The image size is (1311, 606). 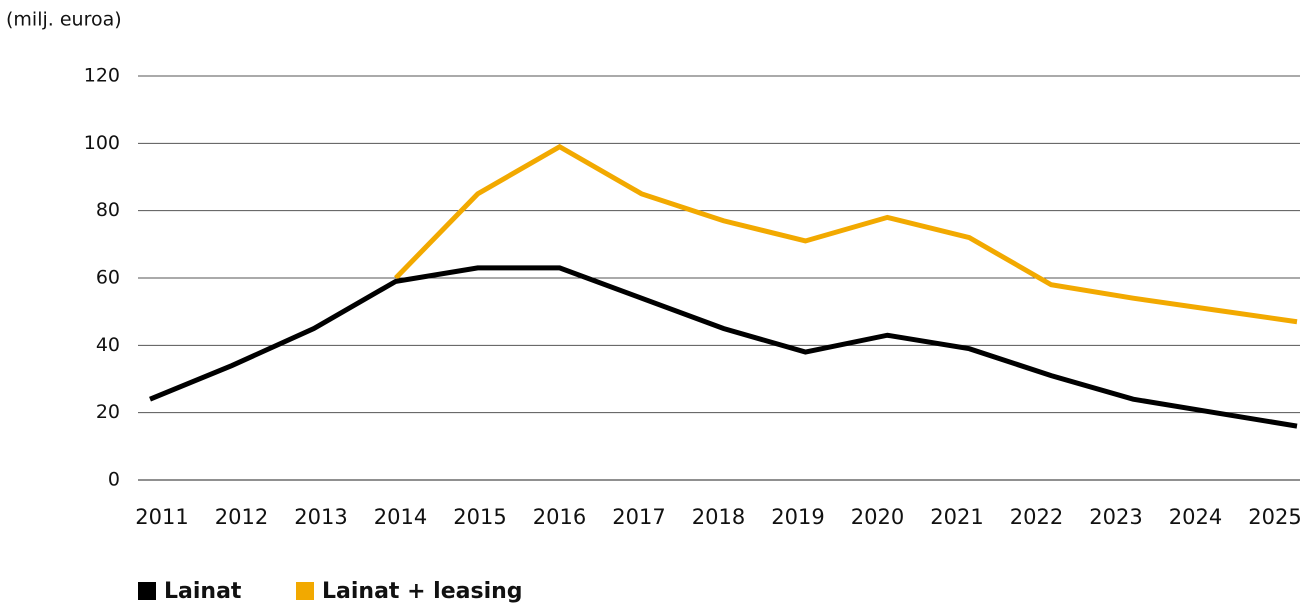 I want to click on y-tick-label: 0, so click(x=114, y=480).